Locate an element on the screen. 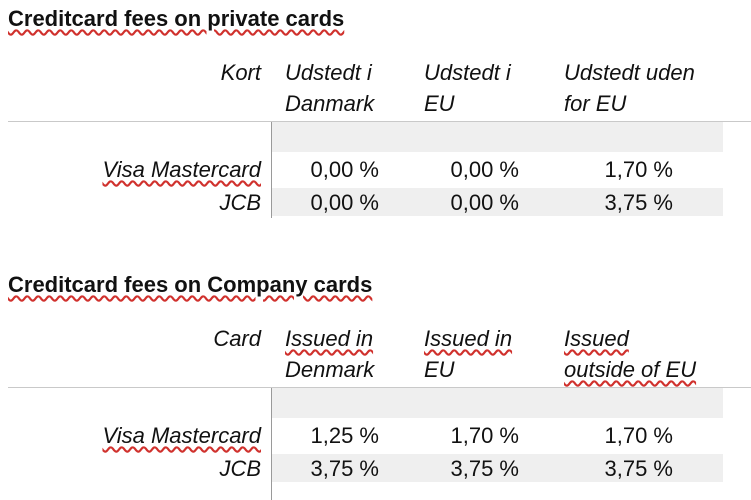 Image resolution: width=751 pixels, height=500 pixels. company-col-eu-line1-text: Issued in is located at coordinates (468, 338).